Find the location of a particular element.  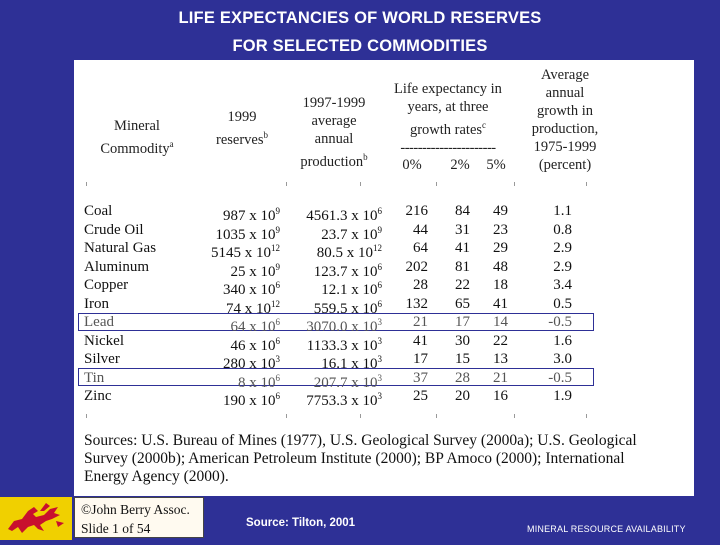

slide-counter: Slide 1 of 54 is located at coordinates (116, 528).